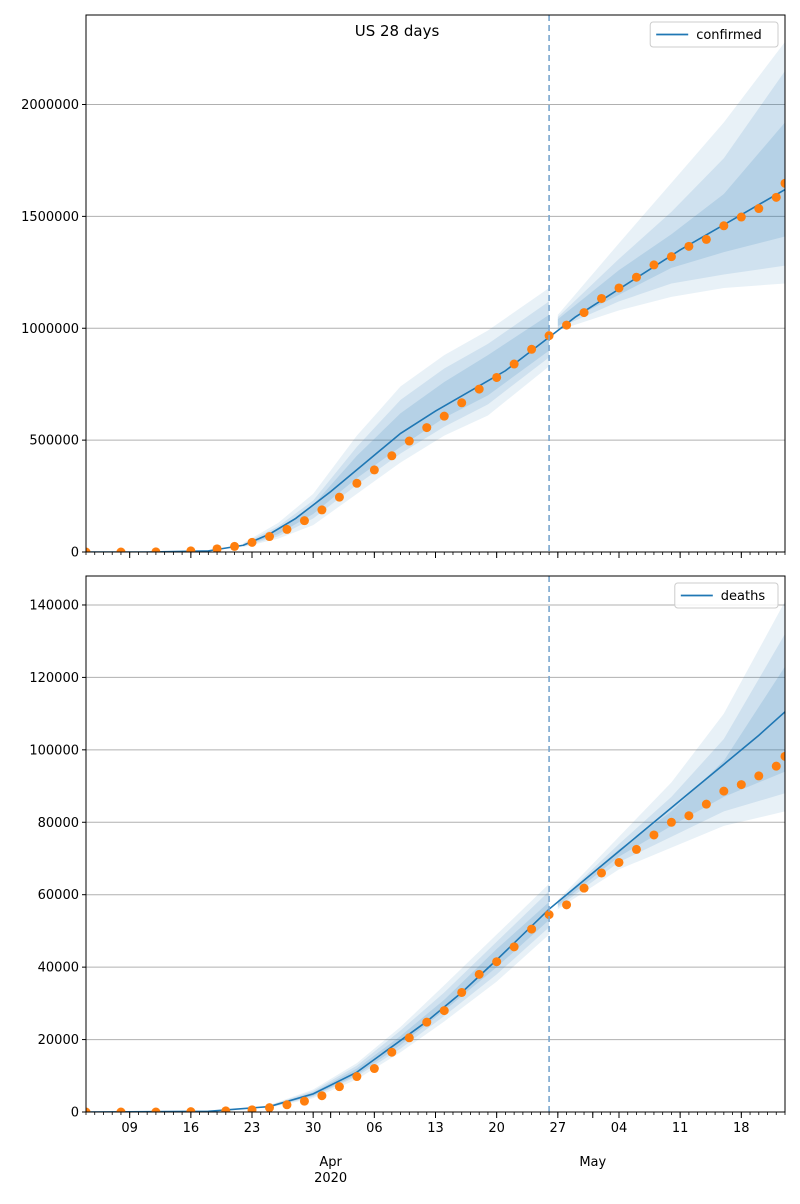  I want to click on x-tick-label: 13, so click(435, 1128).